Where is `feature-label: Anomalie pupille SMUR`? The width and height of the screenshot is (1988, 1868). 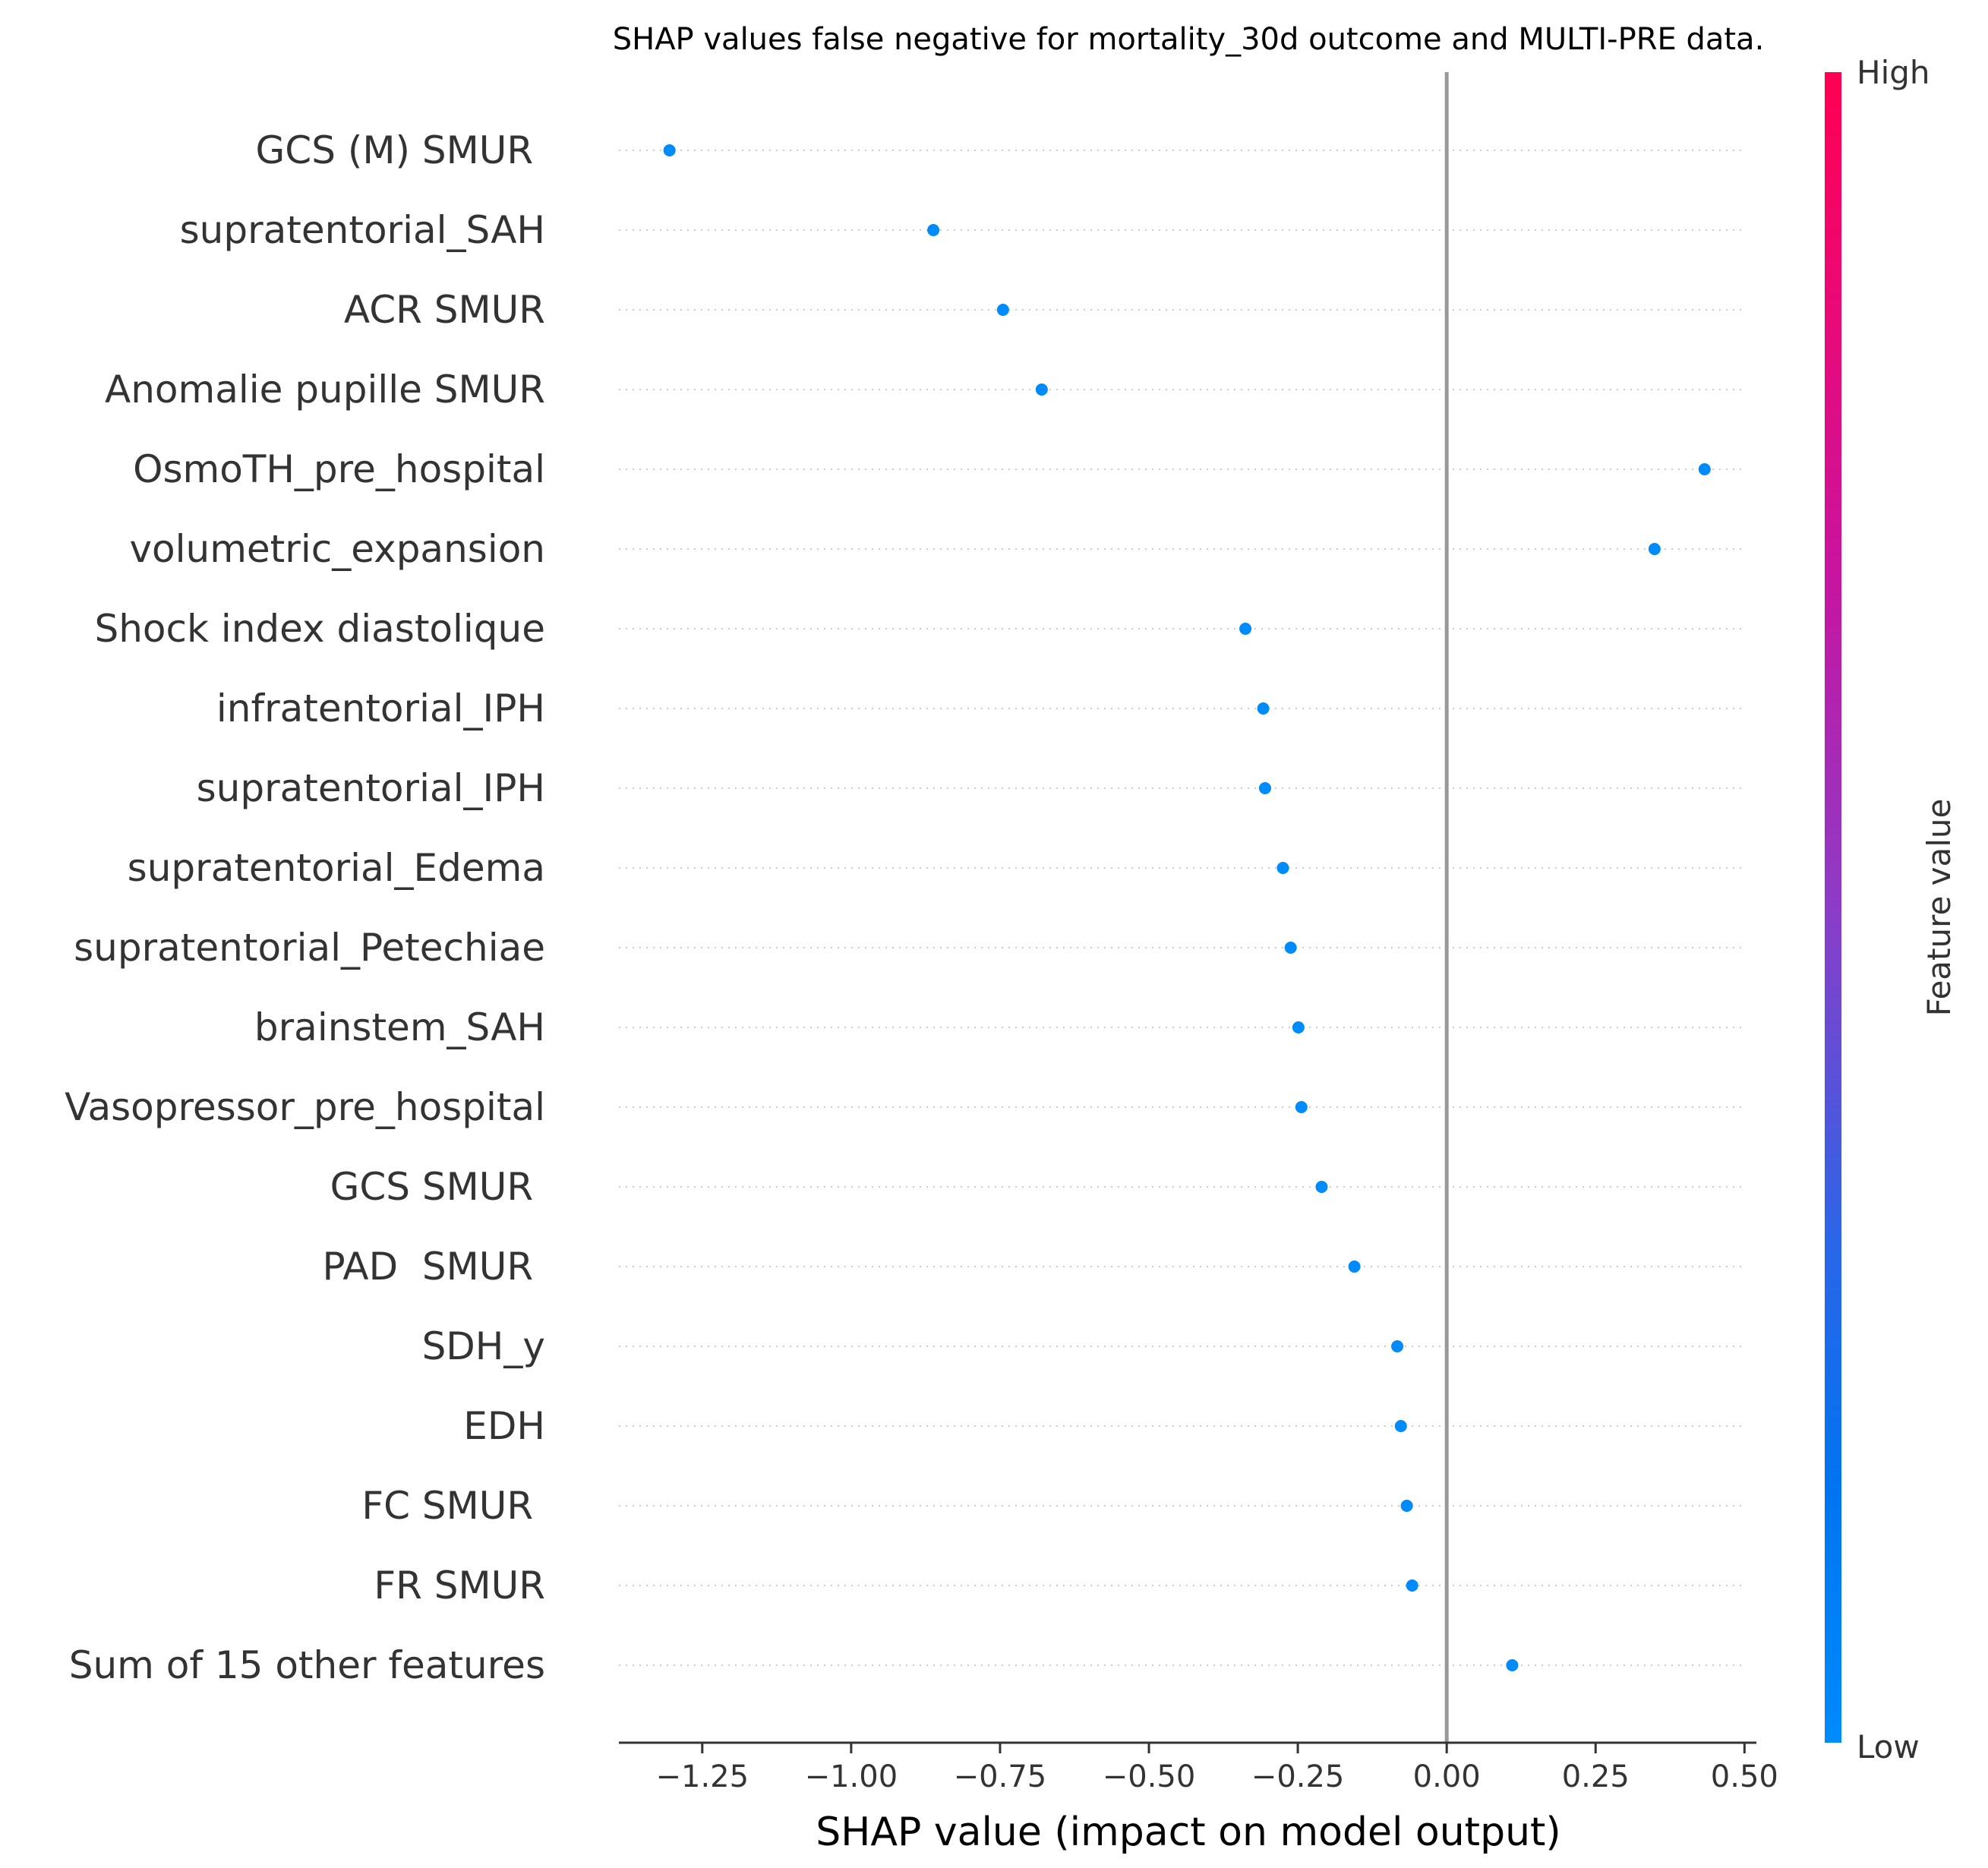
feature-label: Anomalie pupille SMUR is located at coordinates (325, 390).